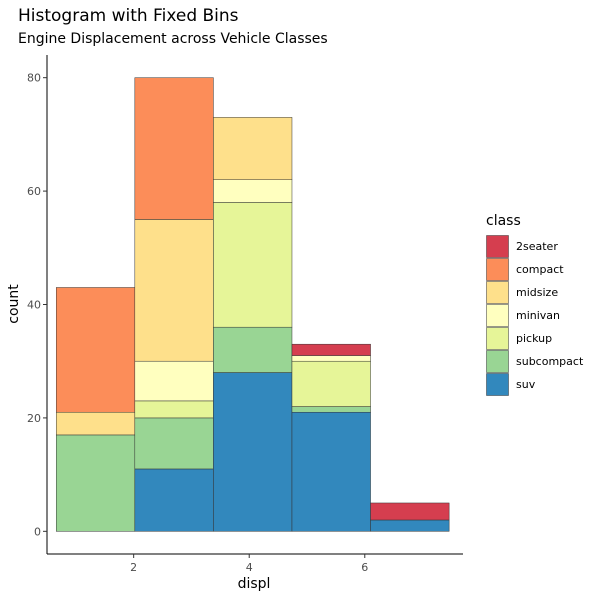  Describe the element at coordinates (497, 246) in the screenshot. I see `legend-swatch-2seater` at that location.